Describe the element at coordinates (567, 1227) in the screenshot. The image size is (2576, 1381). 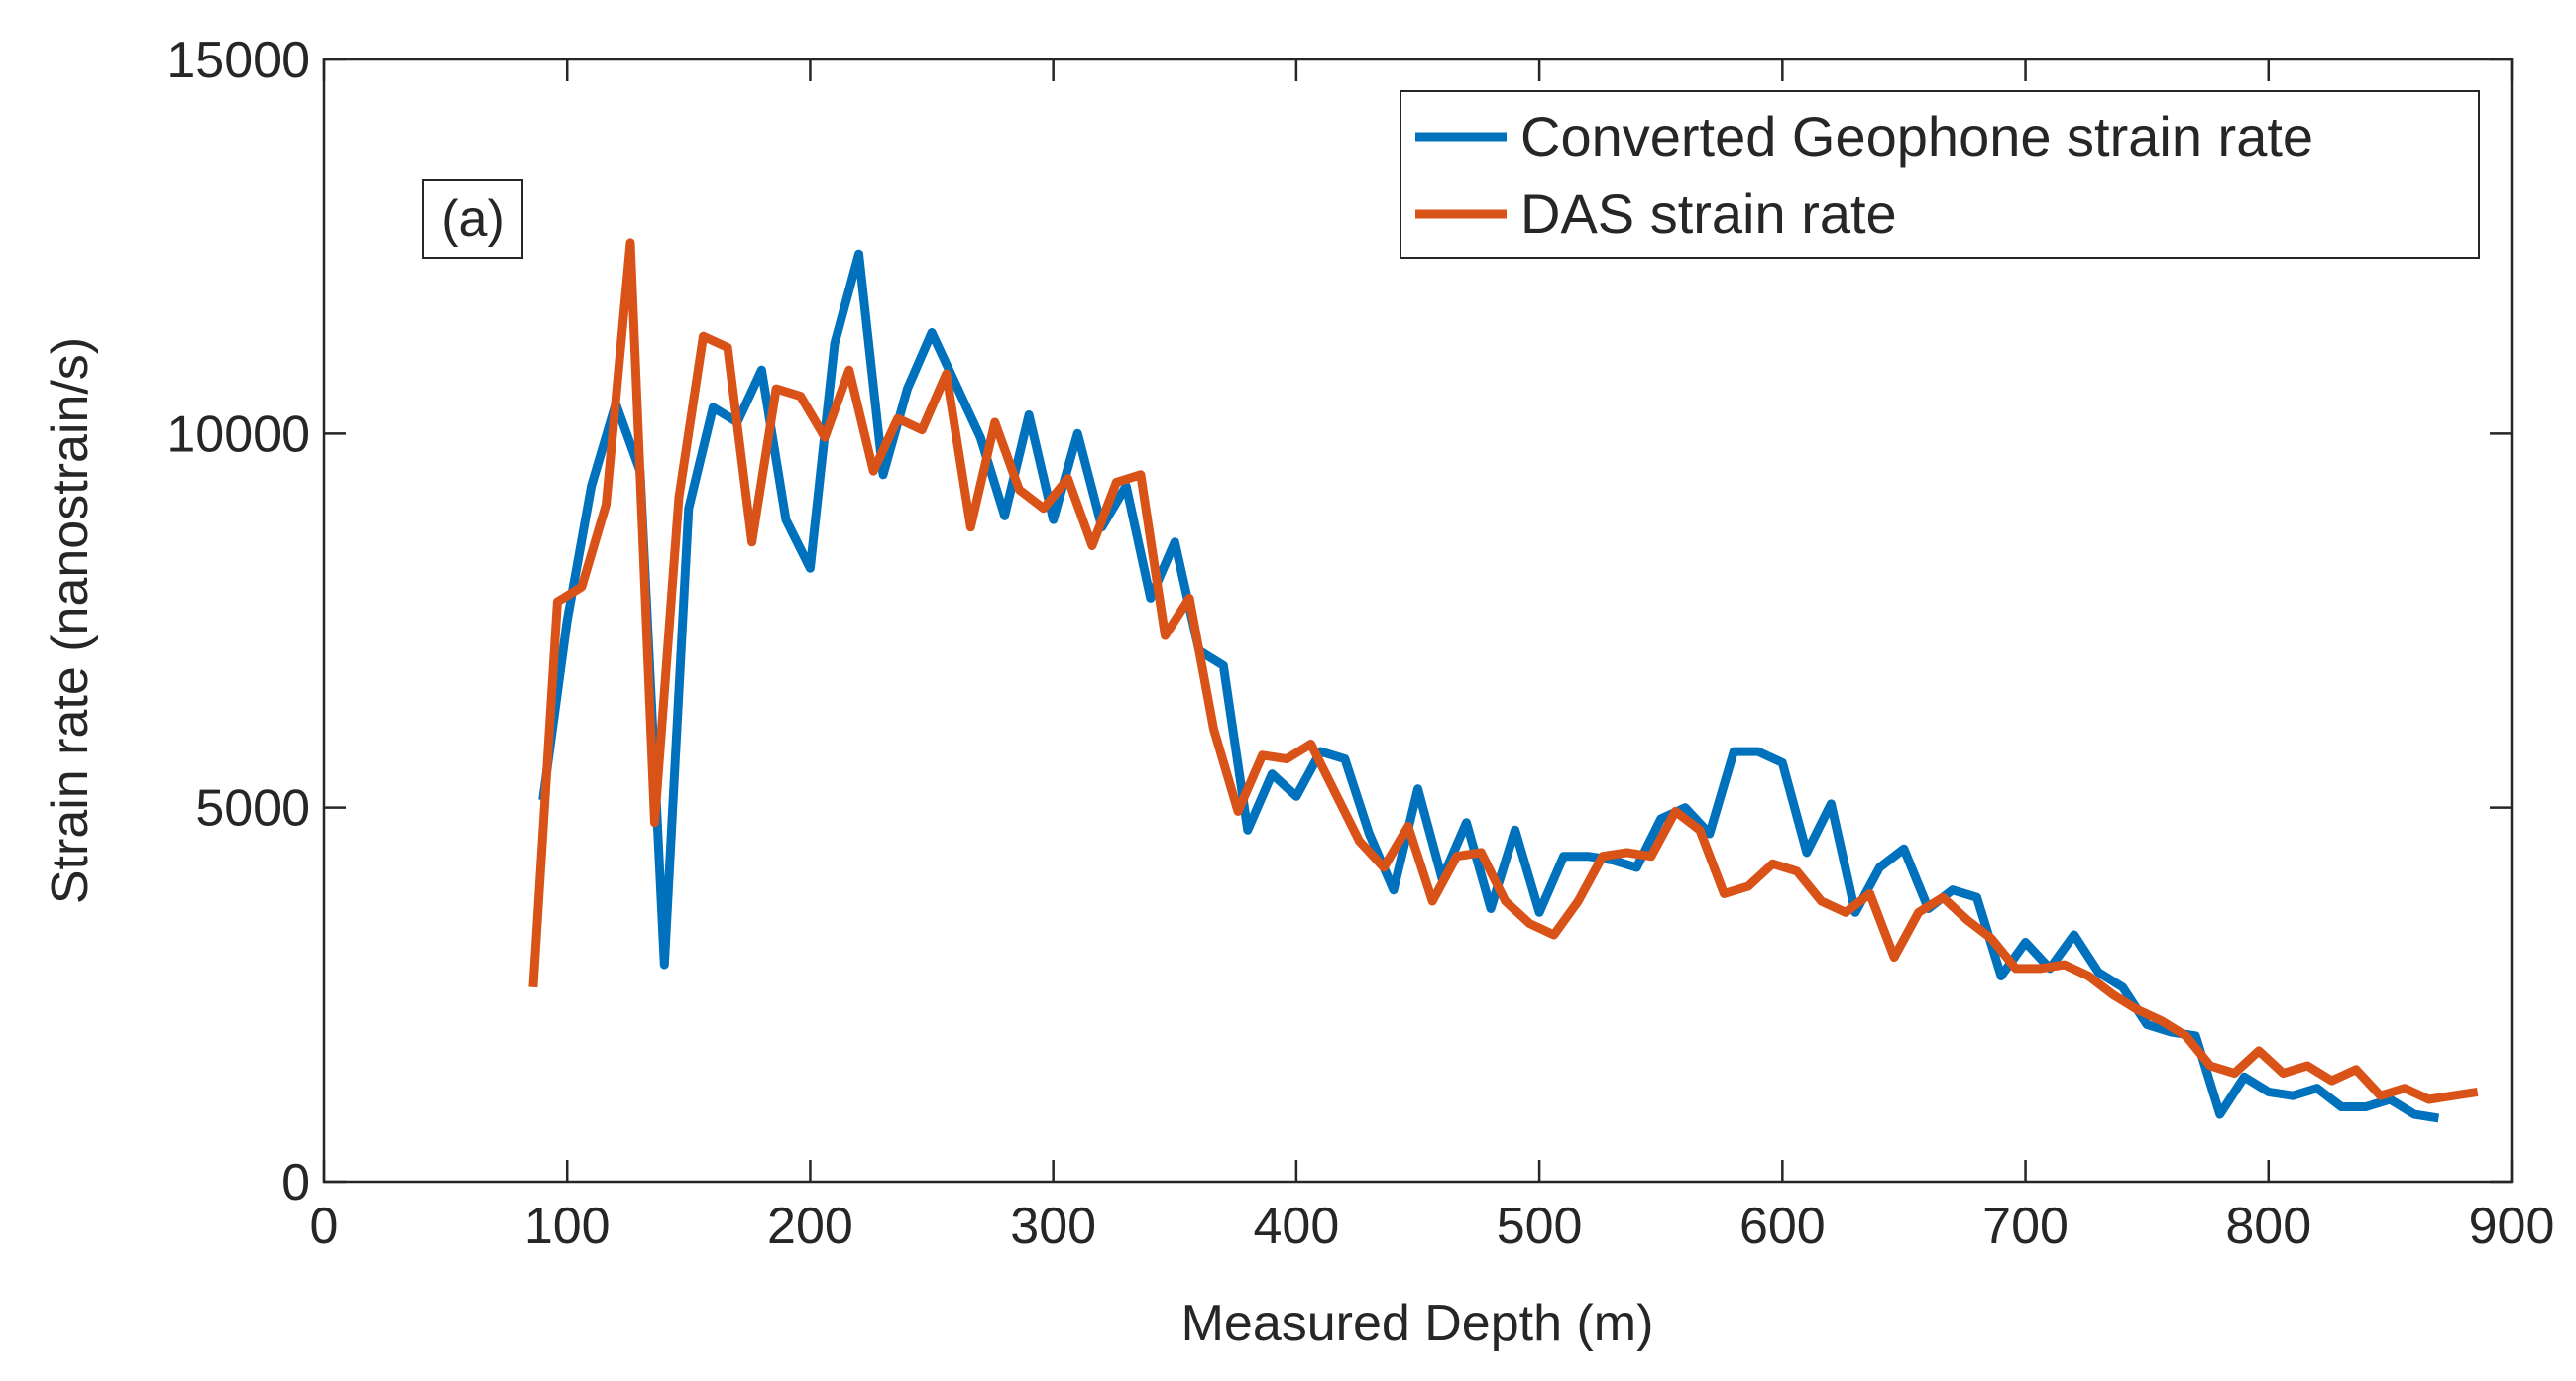
I see `x-tick-label: 100` at that location.